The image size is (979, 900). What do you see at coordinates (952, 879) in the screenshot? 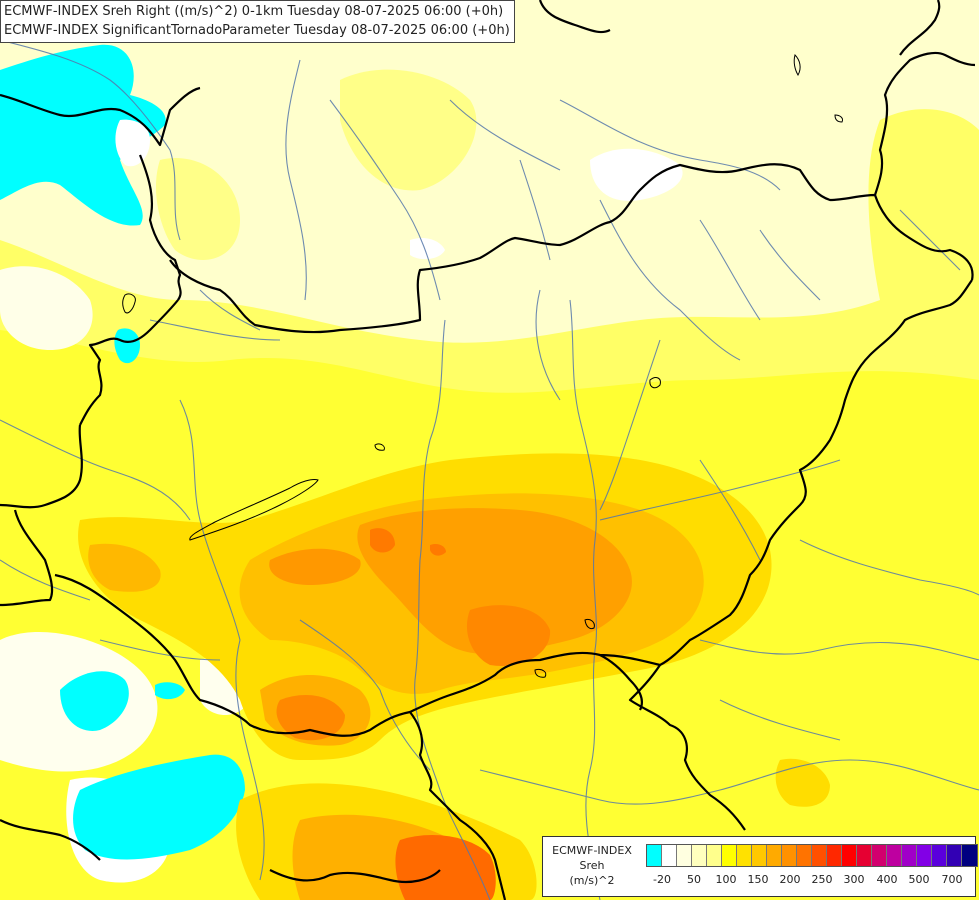
I see `legend-tick-label: 700` at bounding box center [952, 879].